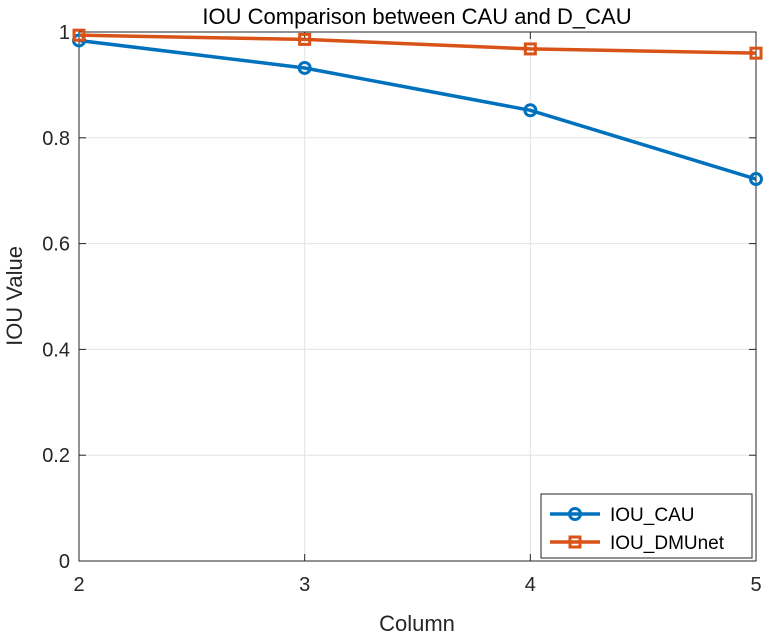  What do you see at coordinates (304, 585) in the screenshot?
I see `x-tick-label: 3` at bounding box center [304, 585].